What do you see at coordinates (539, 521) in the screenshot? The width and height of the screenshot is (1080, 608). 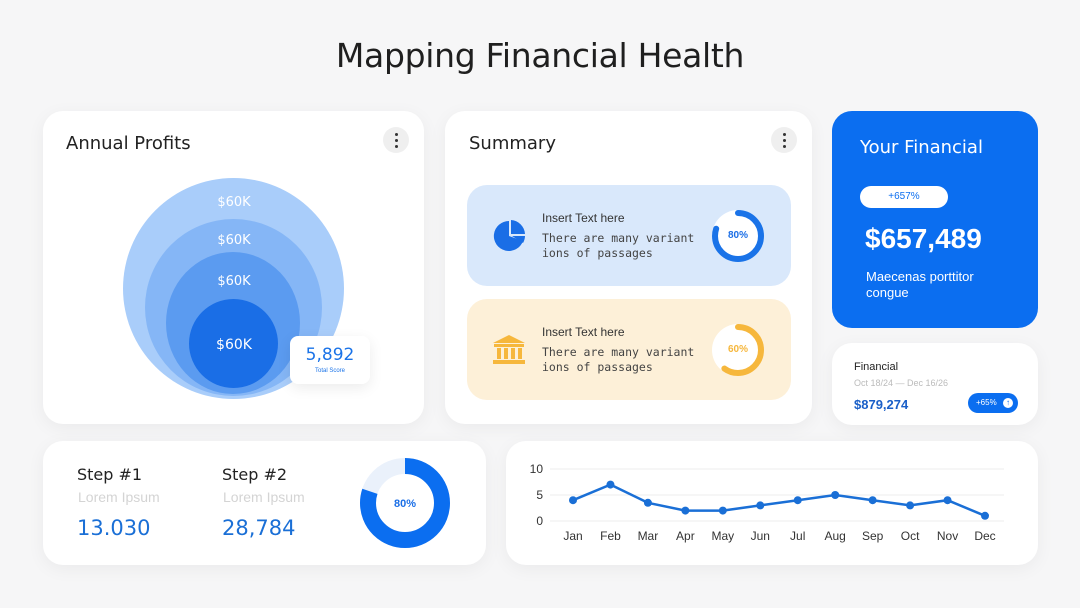 I see `y-tick-label: 0` at bounding box center [539, 521].